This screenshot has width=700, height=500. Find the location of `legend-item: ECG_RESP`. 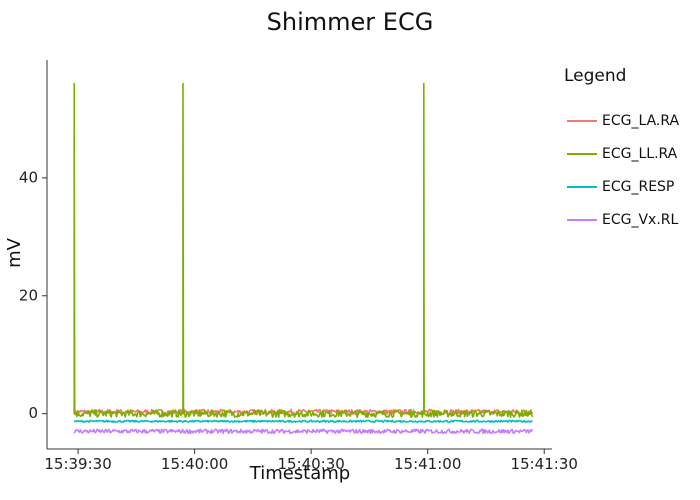

legend-item: ECG_RESP is located at coordinates (620, 187).